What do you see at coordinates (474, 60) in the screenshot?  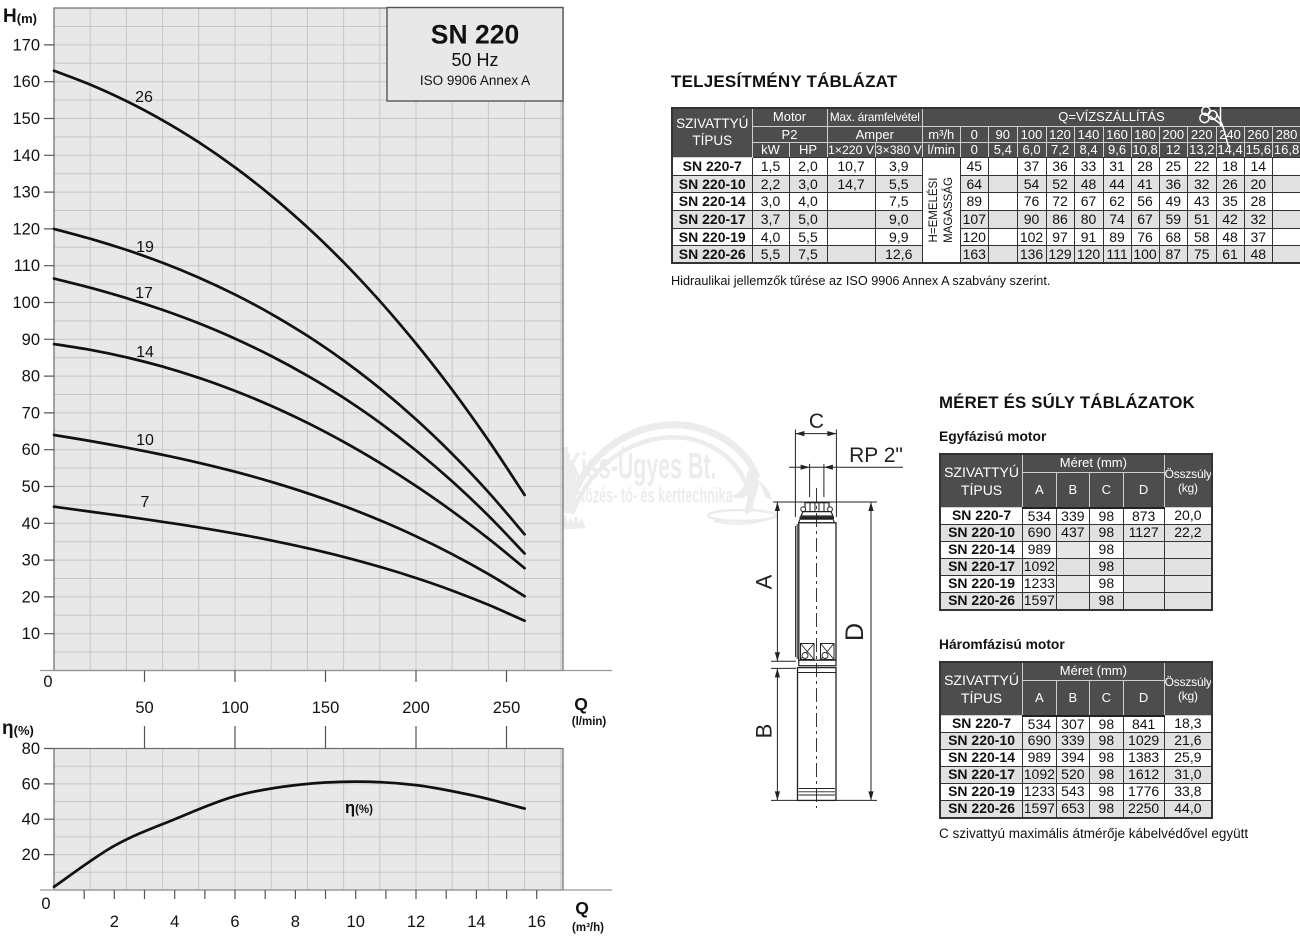 I see `svg-text: 50 Hz` at bounding box center [474, 60].